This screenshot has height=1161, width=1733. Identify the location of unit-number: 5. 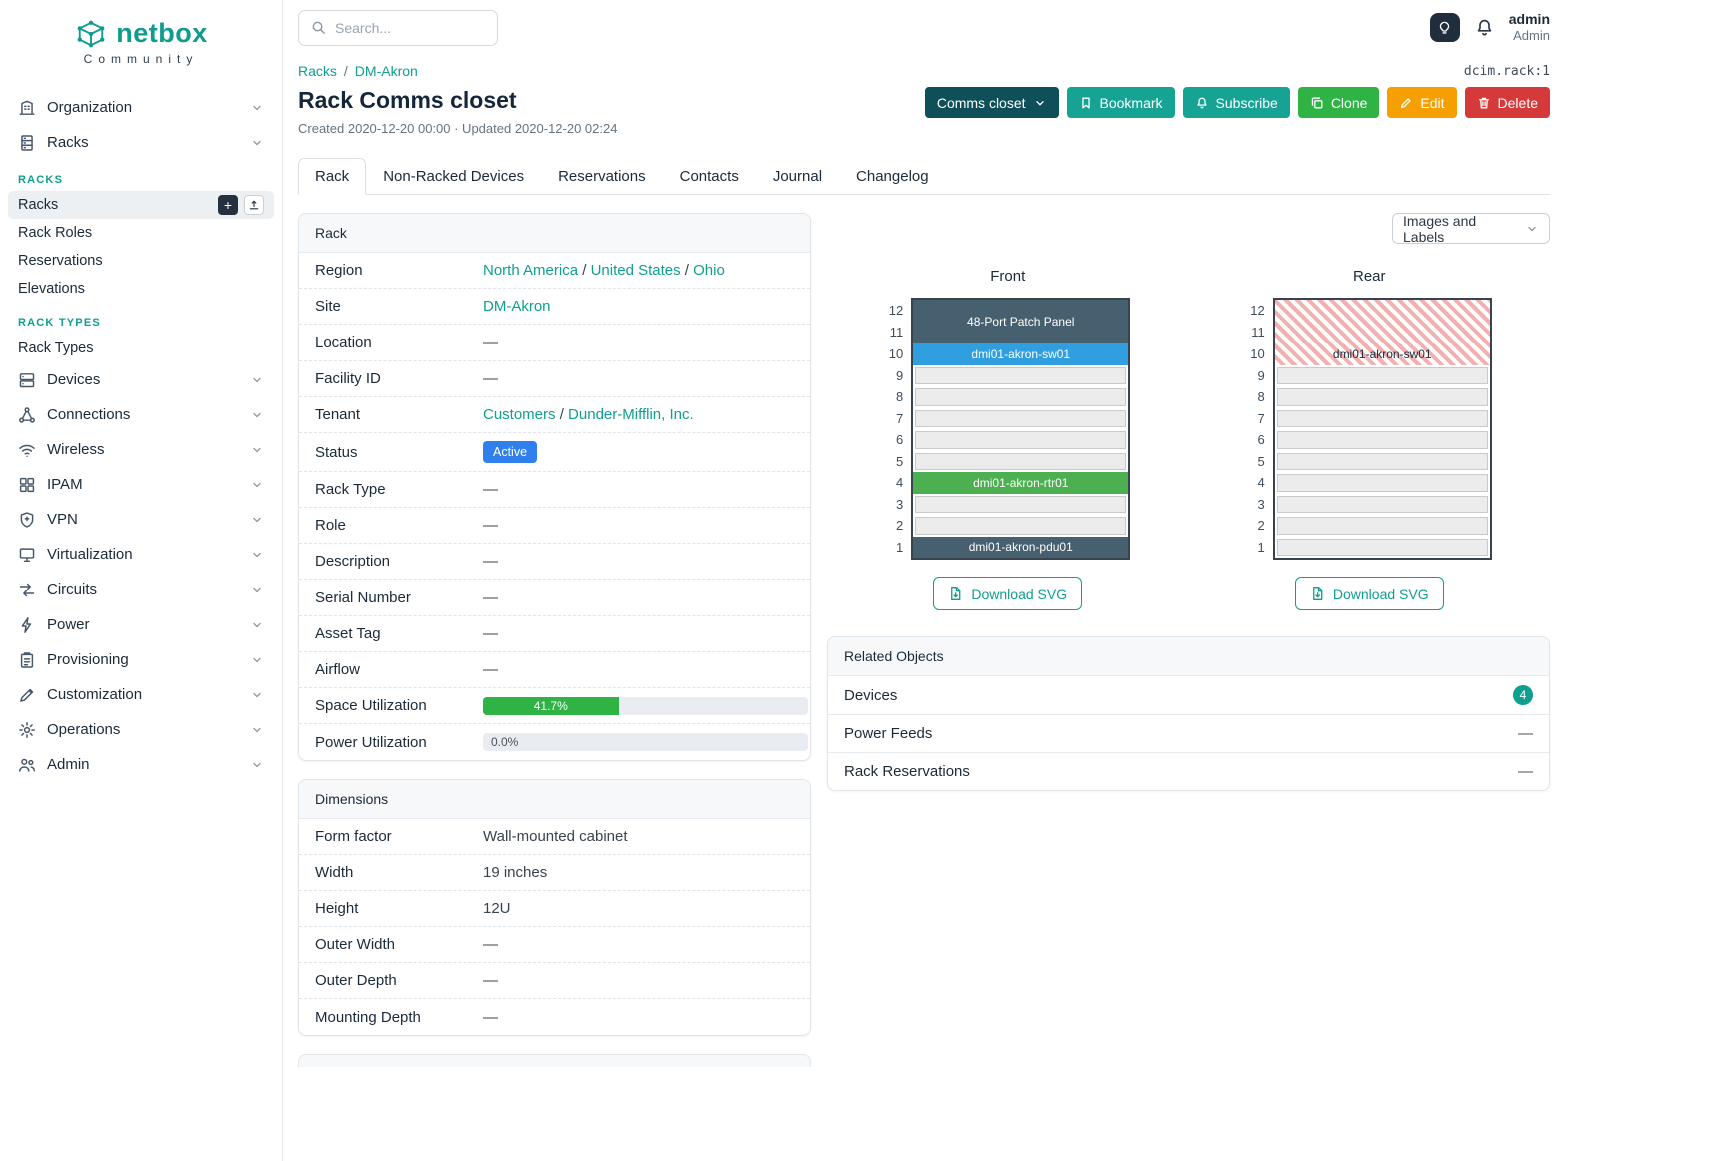
(900, 461).